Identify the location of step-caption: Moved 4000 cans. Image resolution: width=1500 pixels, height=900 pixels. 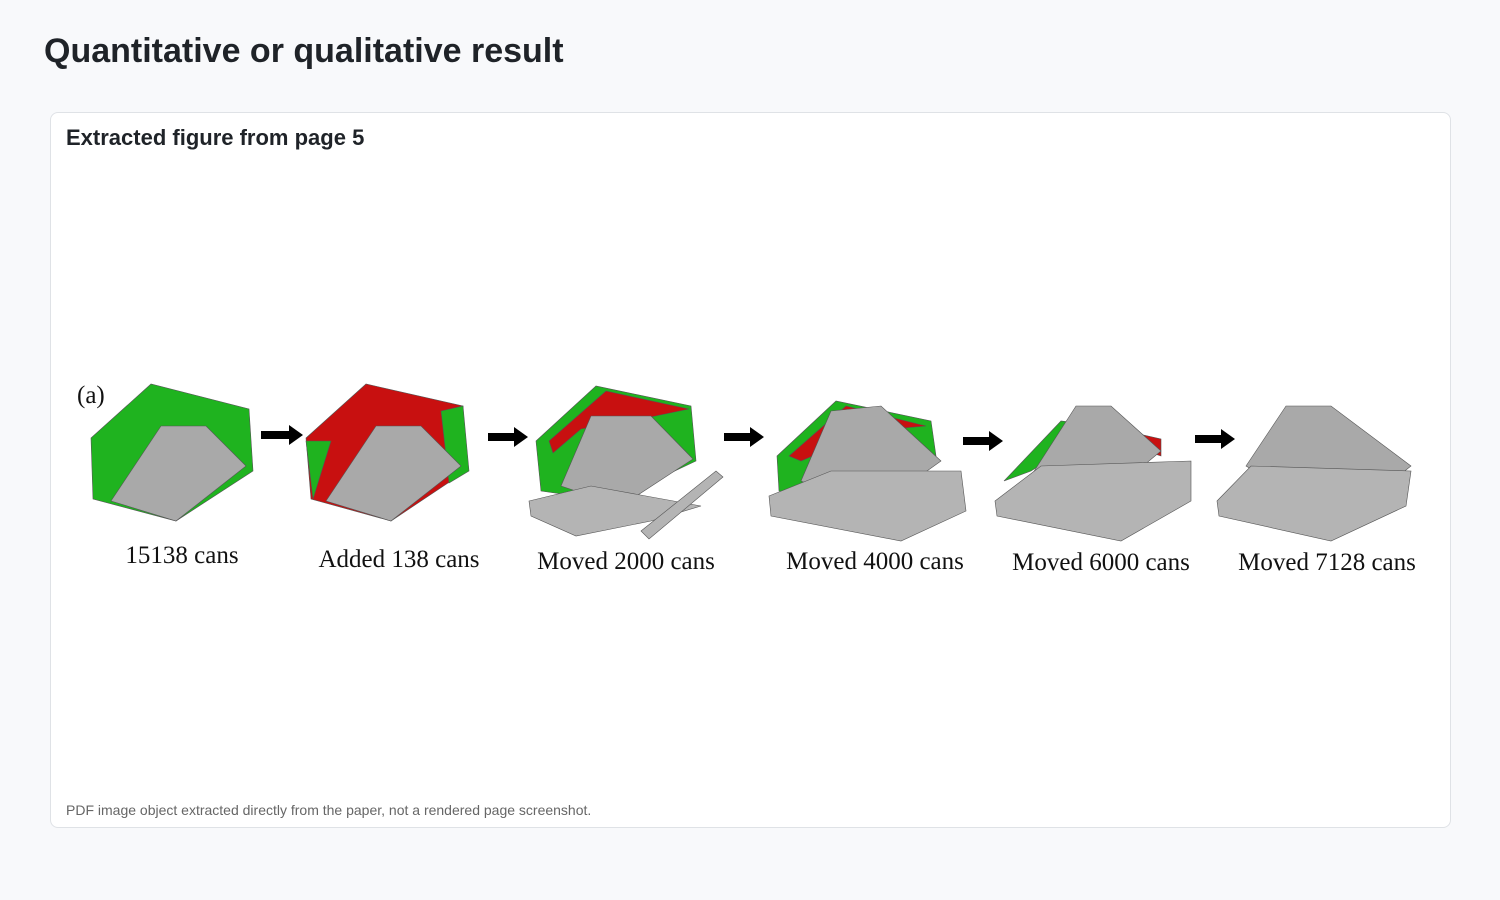
(875, 561).